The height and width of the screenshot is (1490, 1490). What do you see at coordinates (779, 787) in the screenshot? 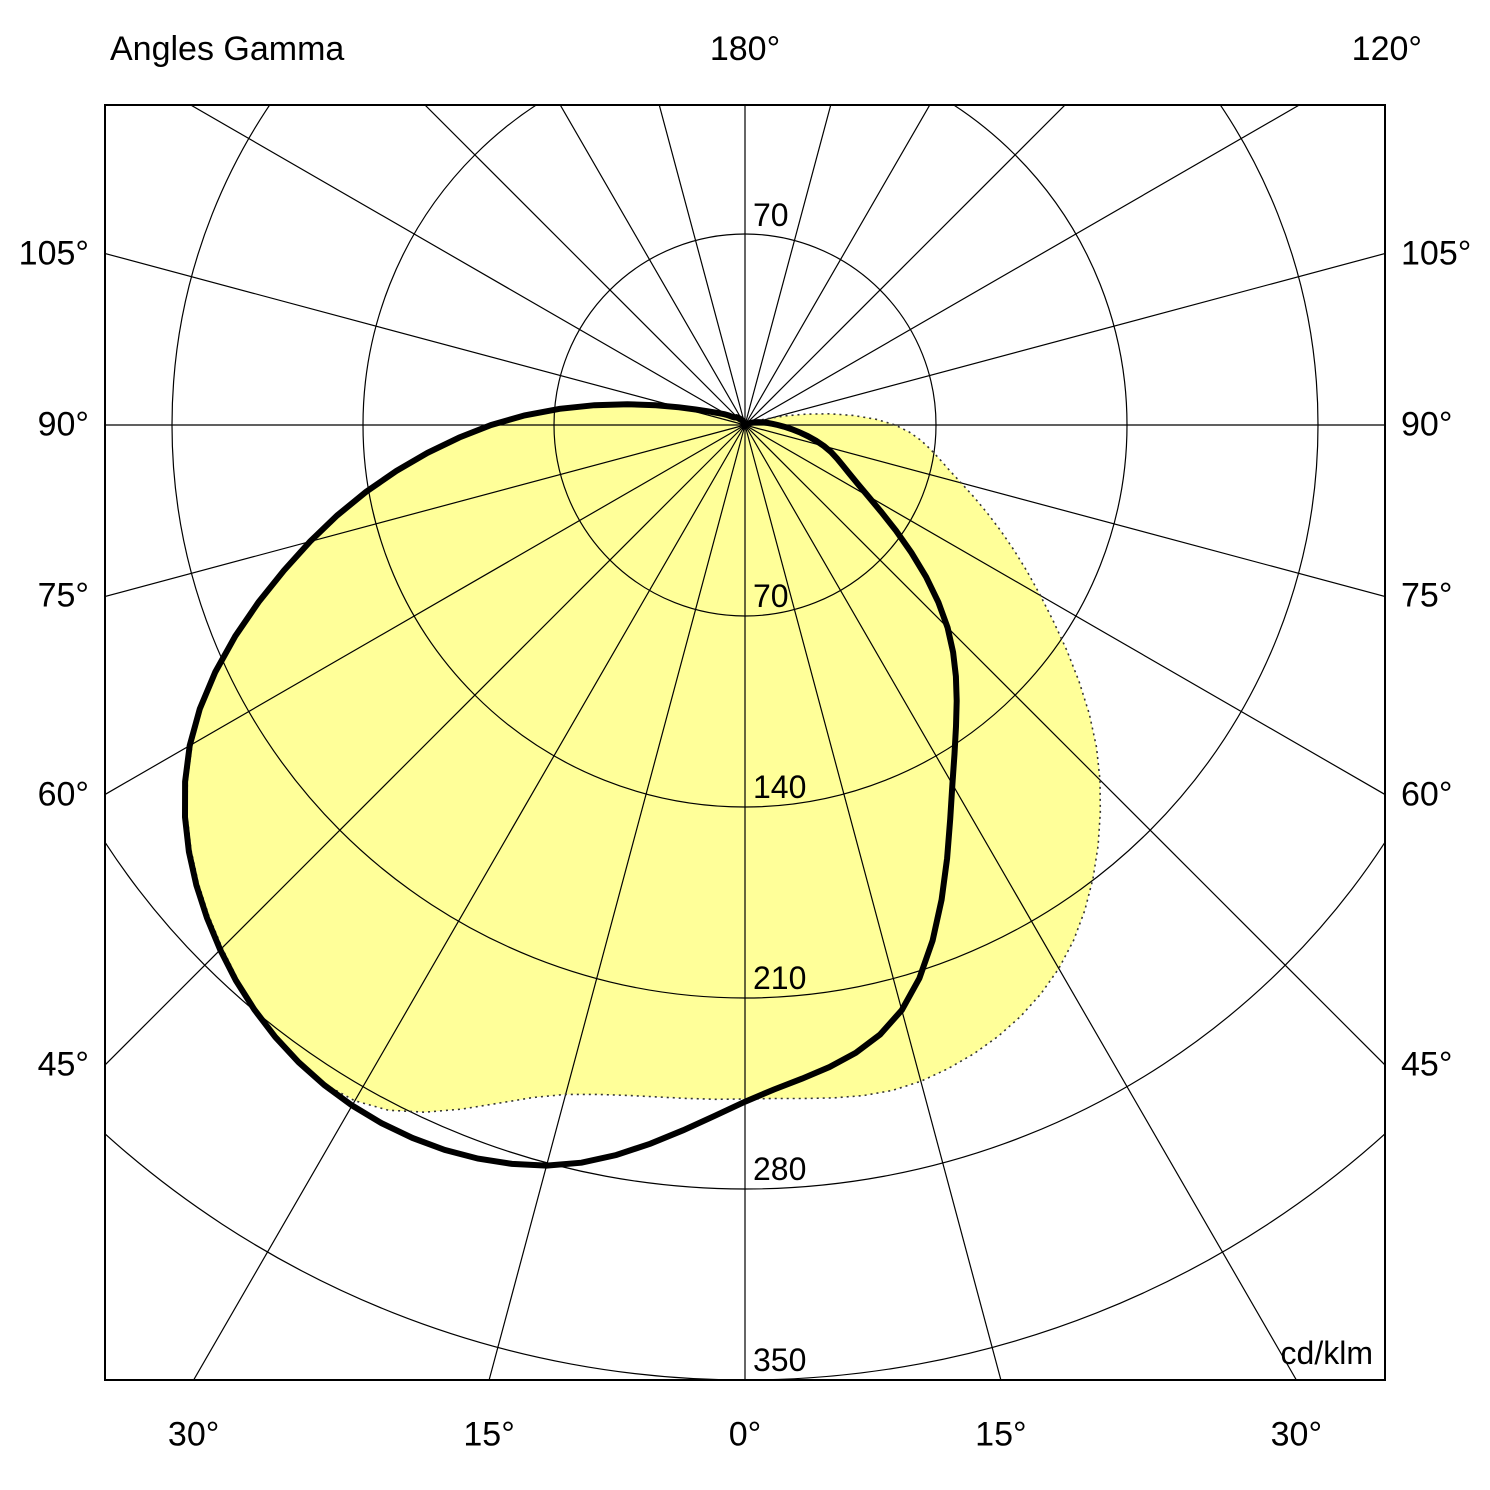
I see `radial-tick-label: 140` at bounding box center [779, 787].